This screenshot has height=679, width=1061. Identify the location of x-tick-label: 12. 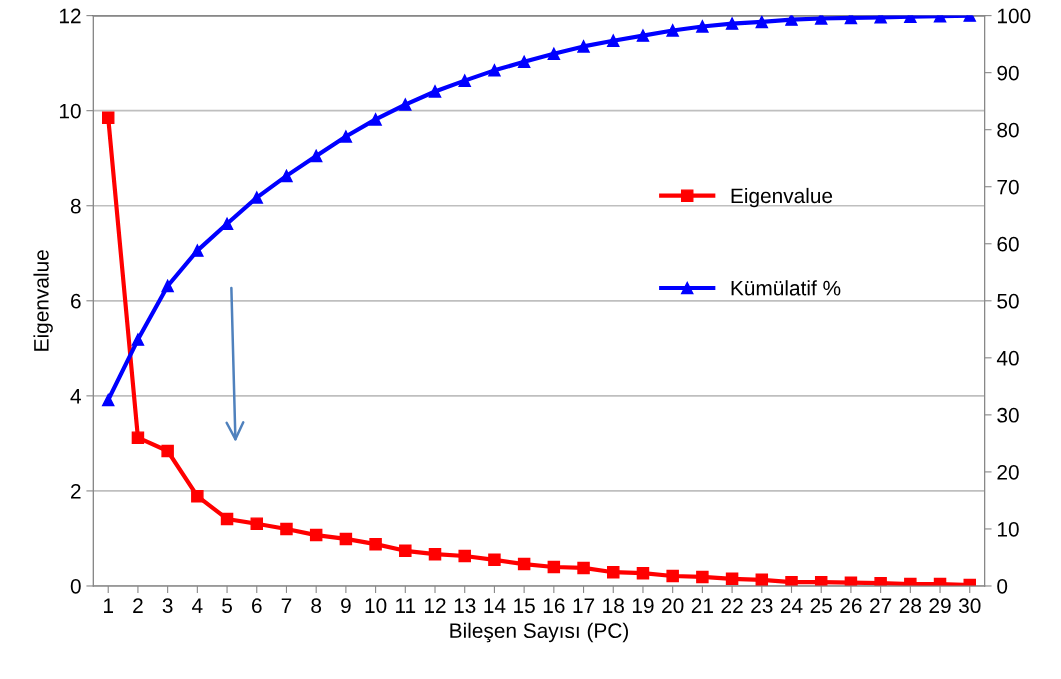
(435, 605).